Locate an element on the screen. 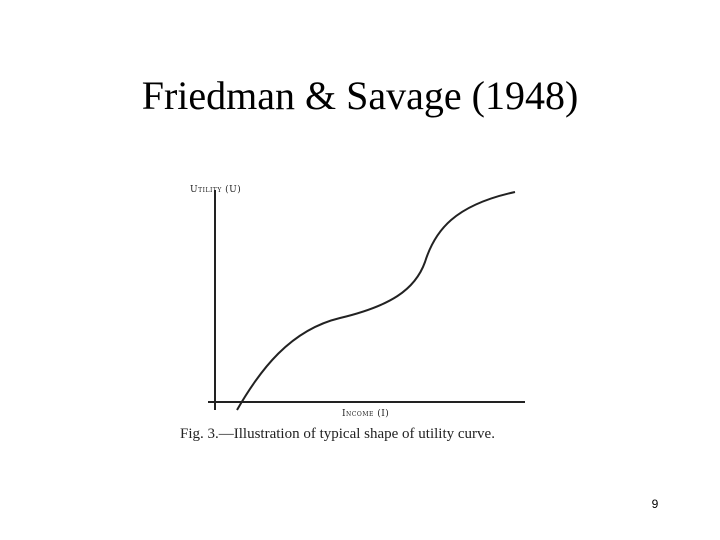  page-number: 9 is located at coordinates (655, 504).